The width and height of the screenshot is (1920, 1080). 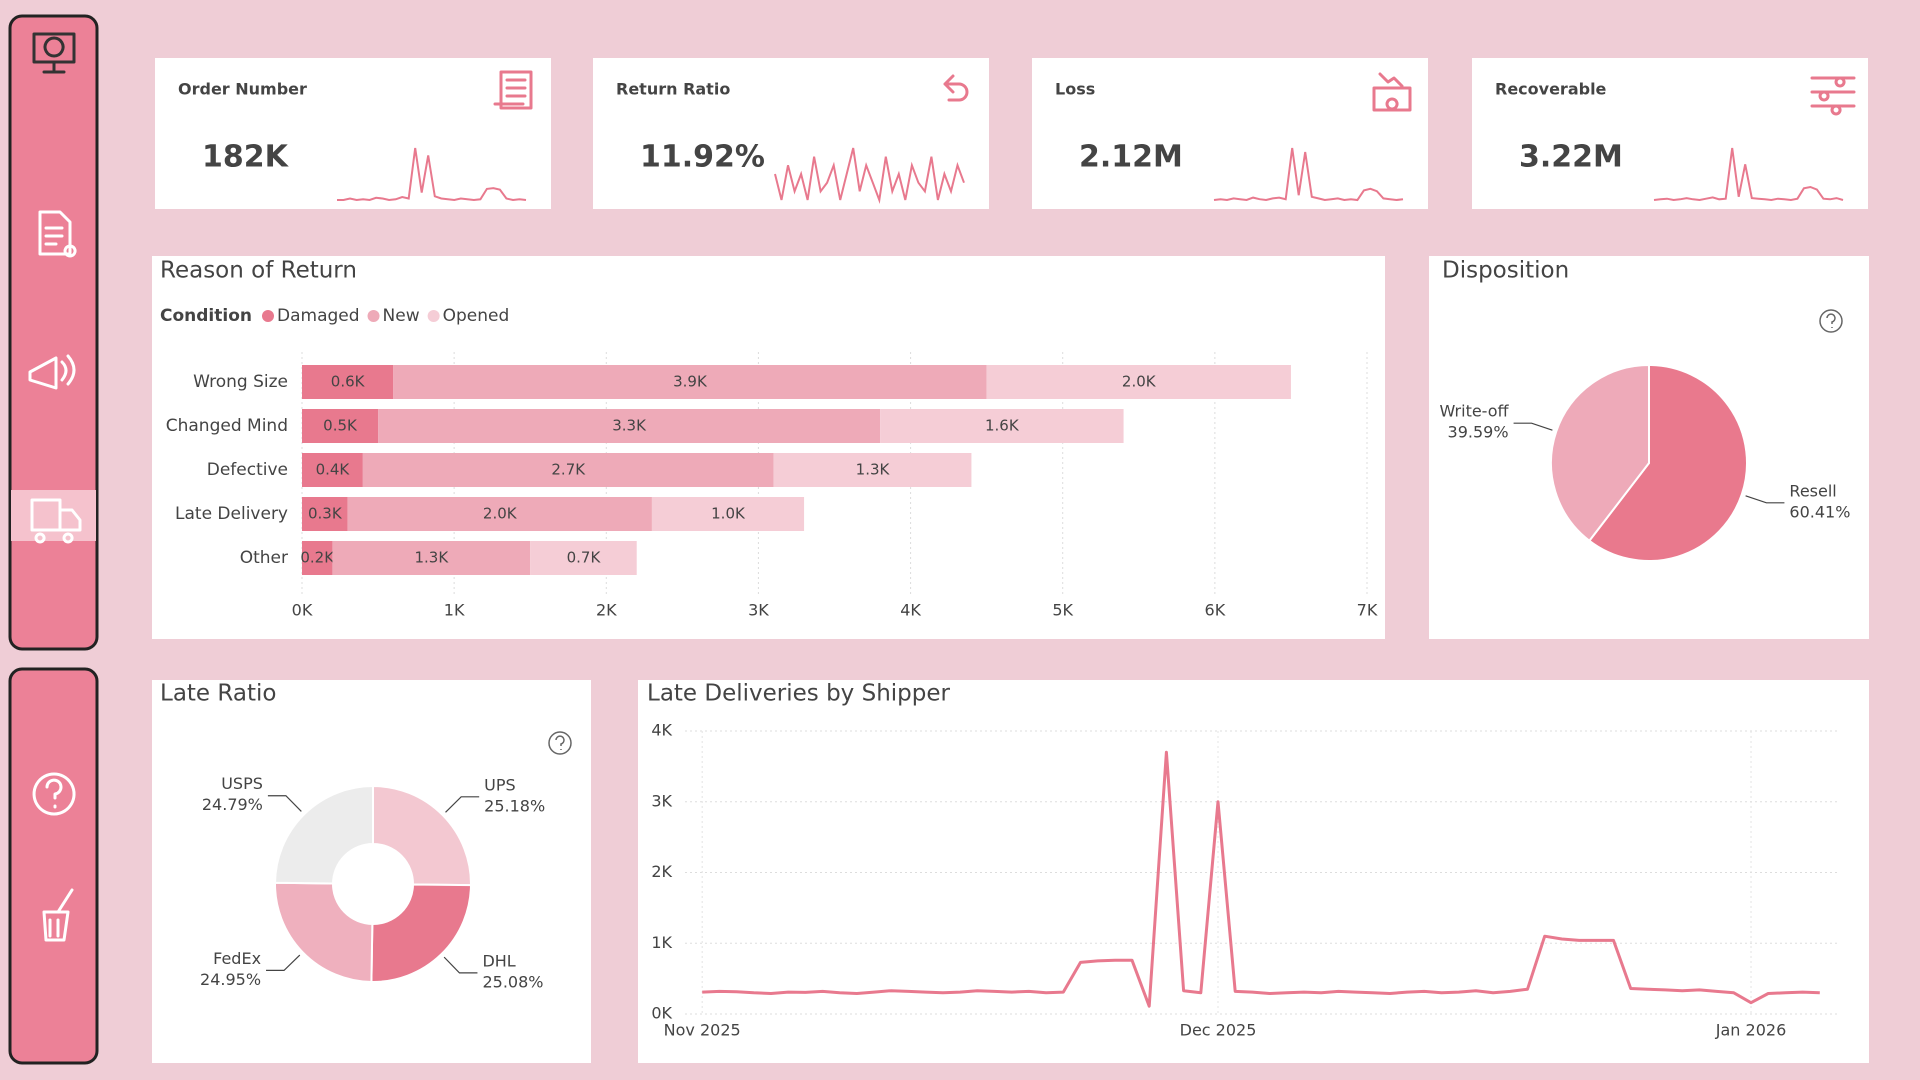 What do you see at coordinates (53, 332) in the screenshot?
I see `sidebar-top` at bounding box center [53, 332].